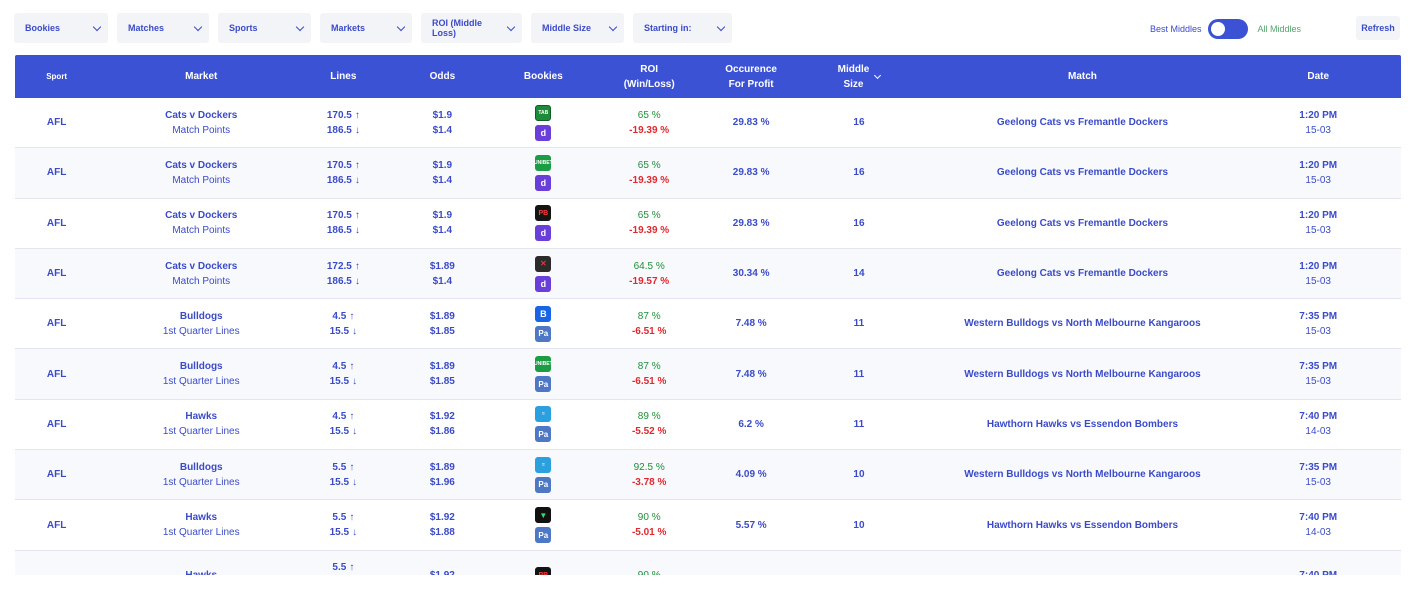 The height and width of the screenshot is (591, 1413). I want to click on odds-over: $1.92, so click(442, 417).